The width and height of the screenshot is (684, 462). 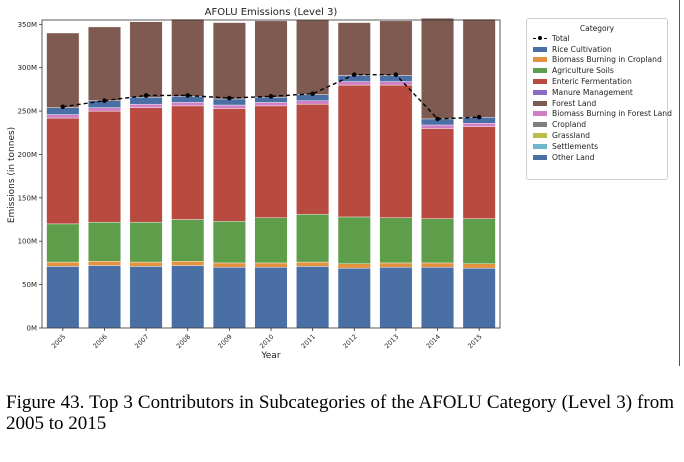 What do you see at coordinates (561, 38) in the screenshot?
I see `legend-label: Total` at bounding box center [561, 38].